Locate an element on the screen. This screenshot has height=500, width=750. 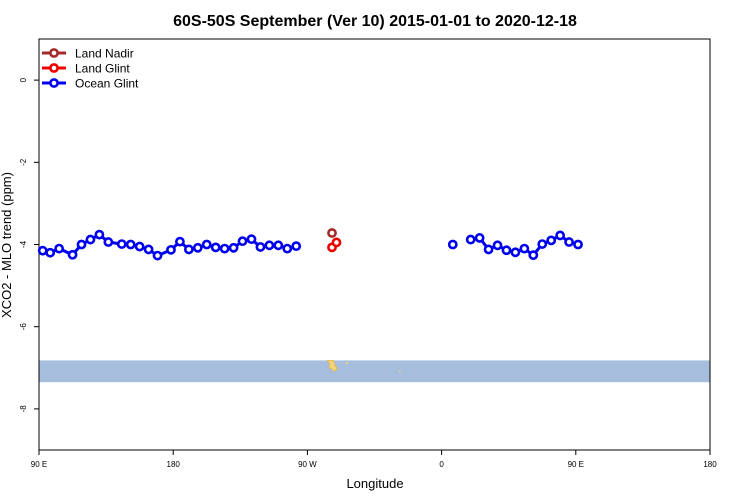
y-tick-label: -6 is located at coordinates (23, 327).